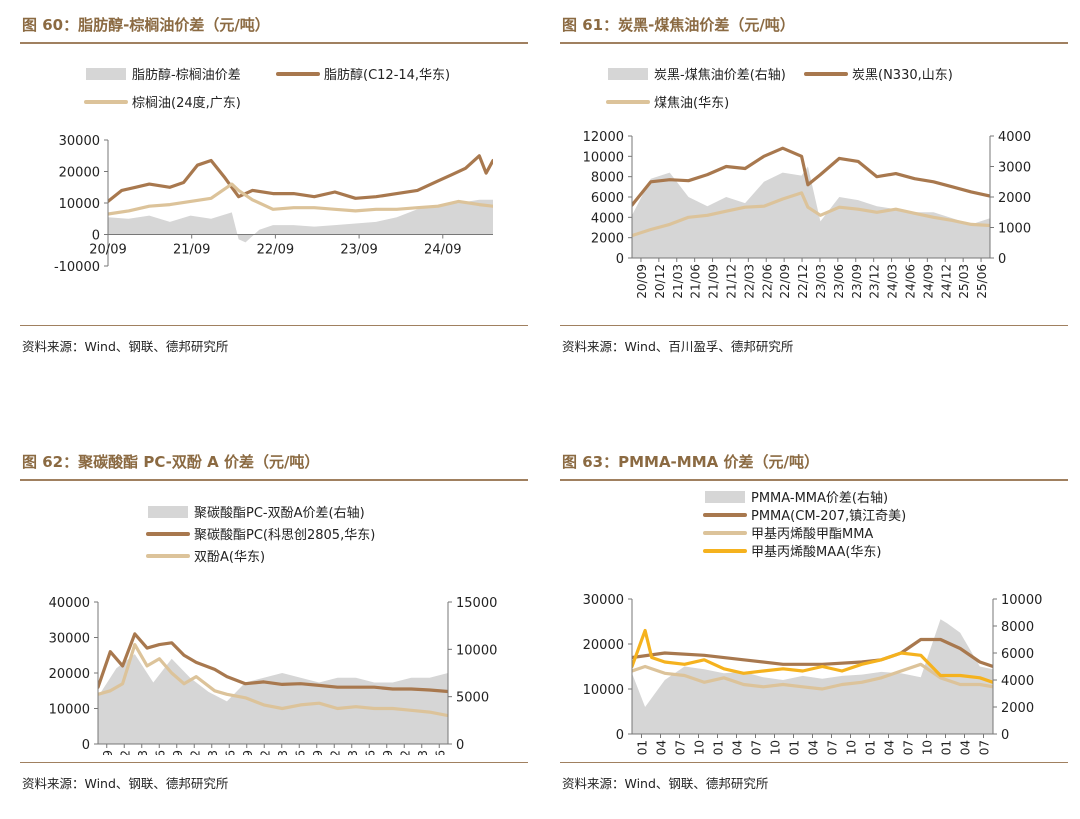 The width and height of the screenshot is (1080, 819). What do you see at coordinates (719, 747) in the screenshot?
I see `x-tick-label: 22/01` at bounding box center [719, 747].